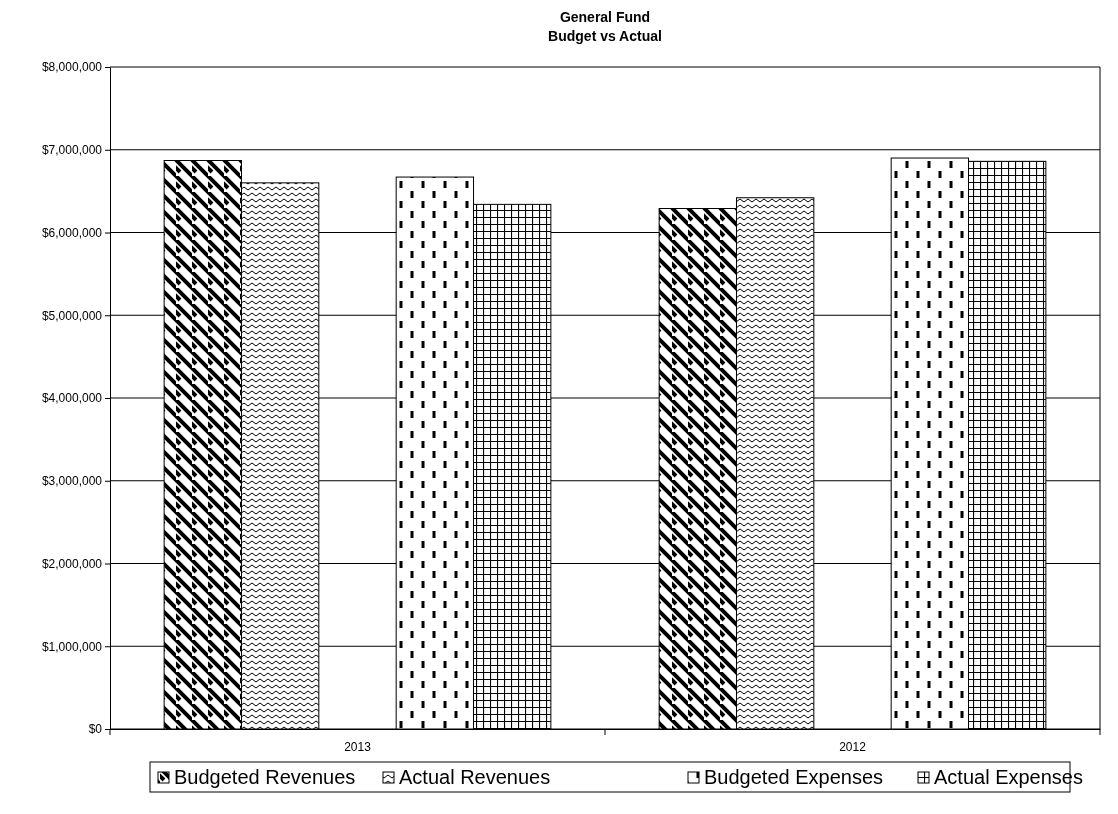 This screenshot has height=814, width=1118. I want to click on y-tick-label: $4,000,000, so click(72, 398).